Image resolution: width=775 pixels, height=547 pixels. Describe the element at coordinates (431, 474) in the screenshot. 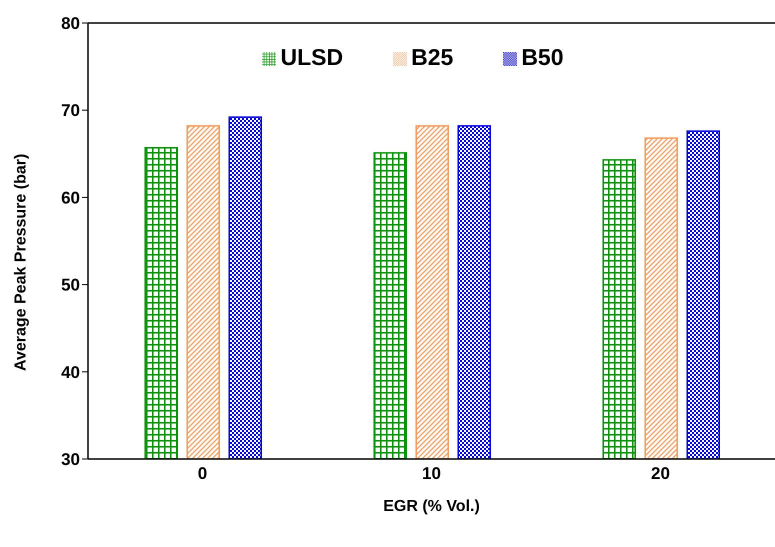

I see `x-tick-label: 10` at that location.